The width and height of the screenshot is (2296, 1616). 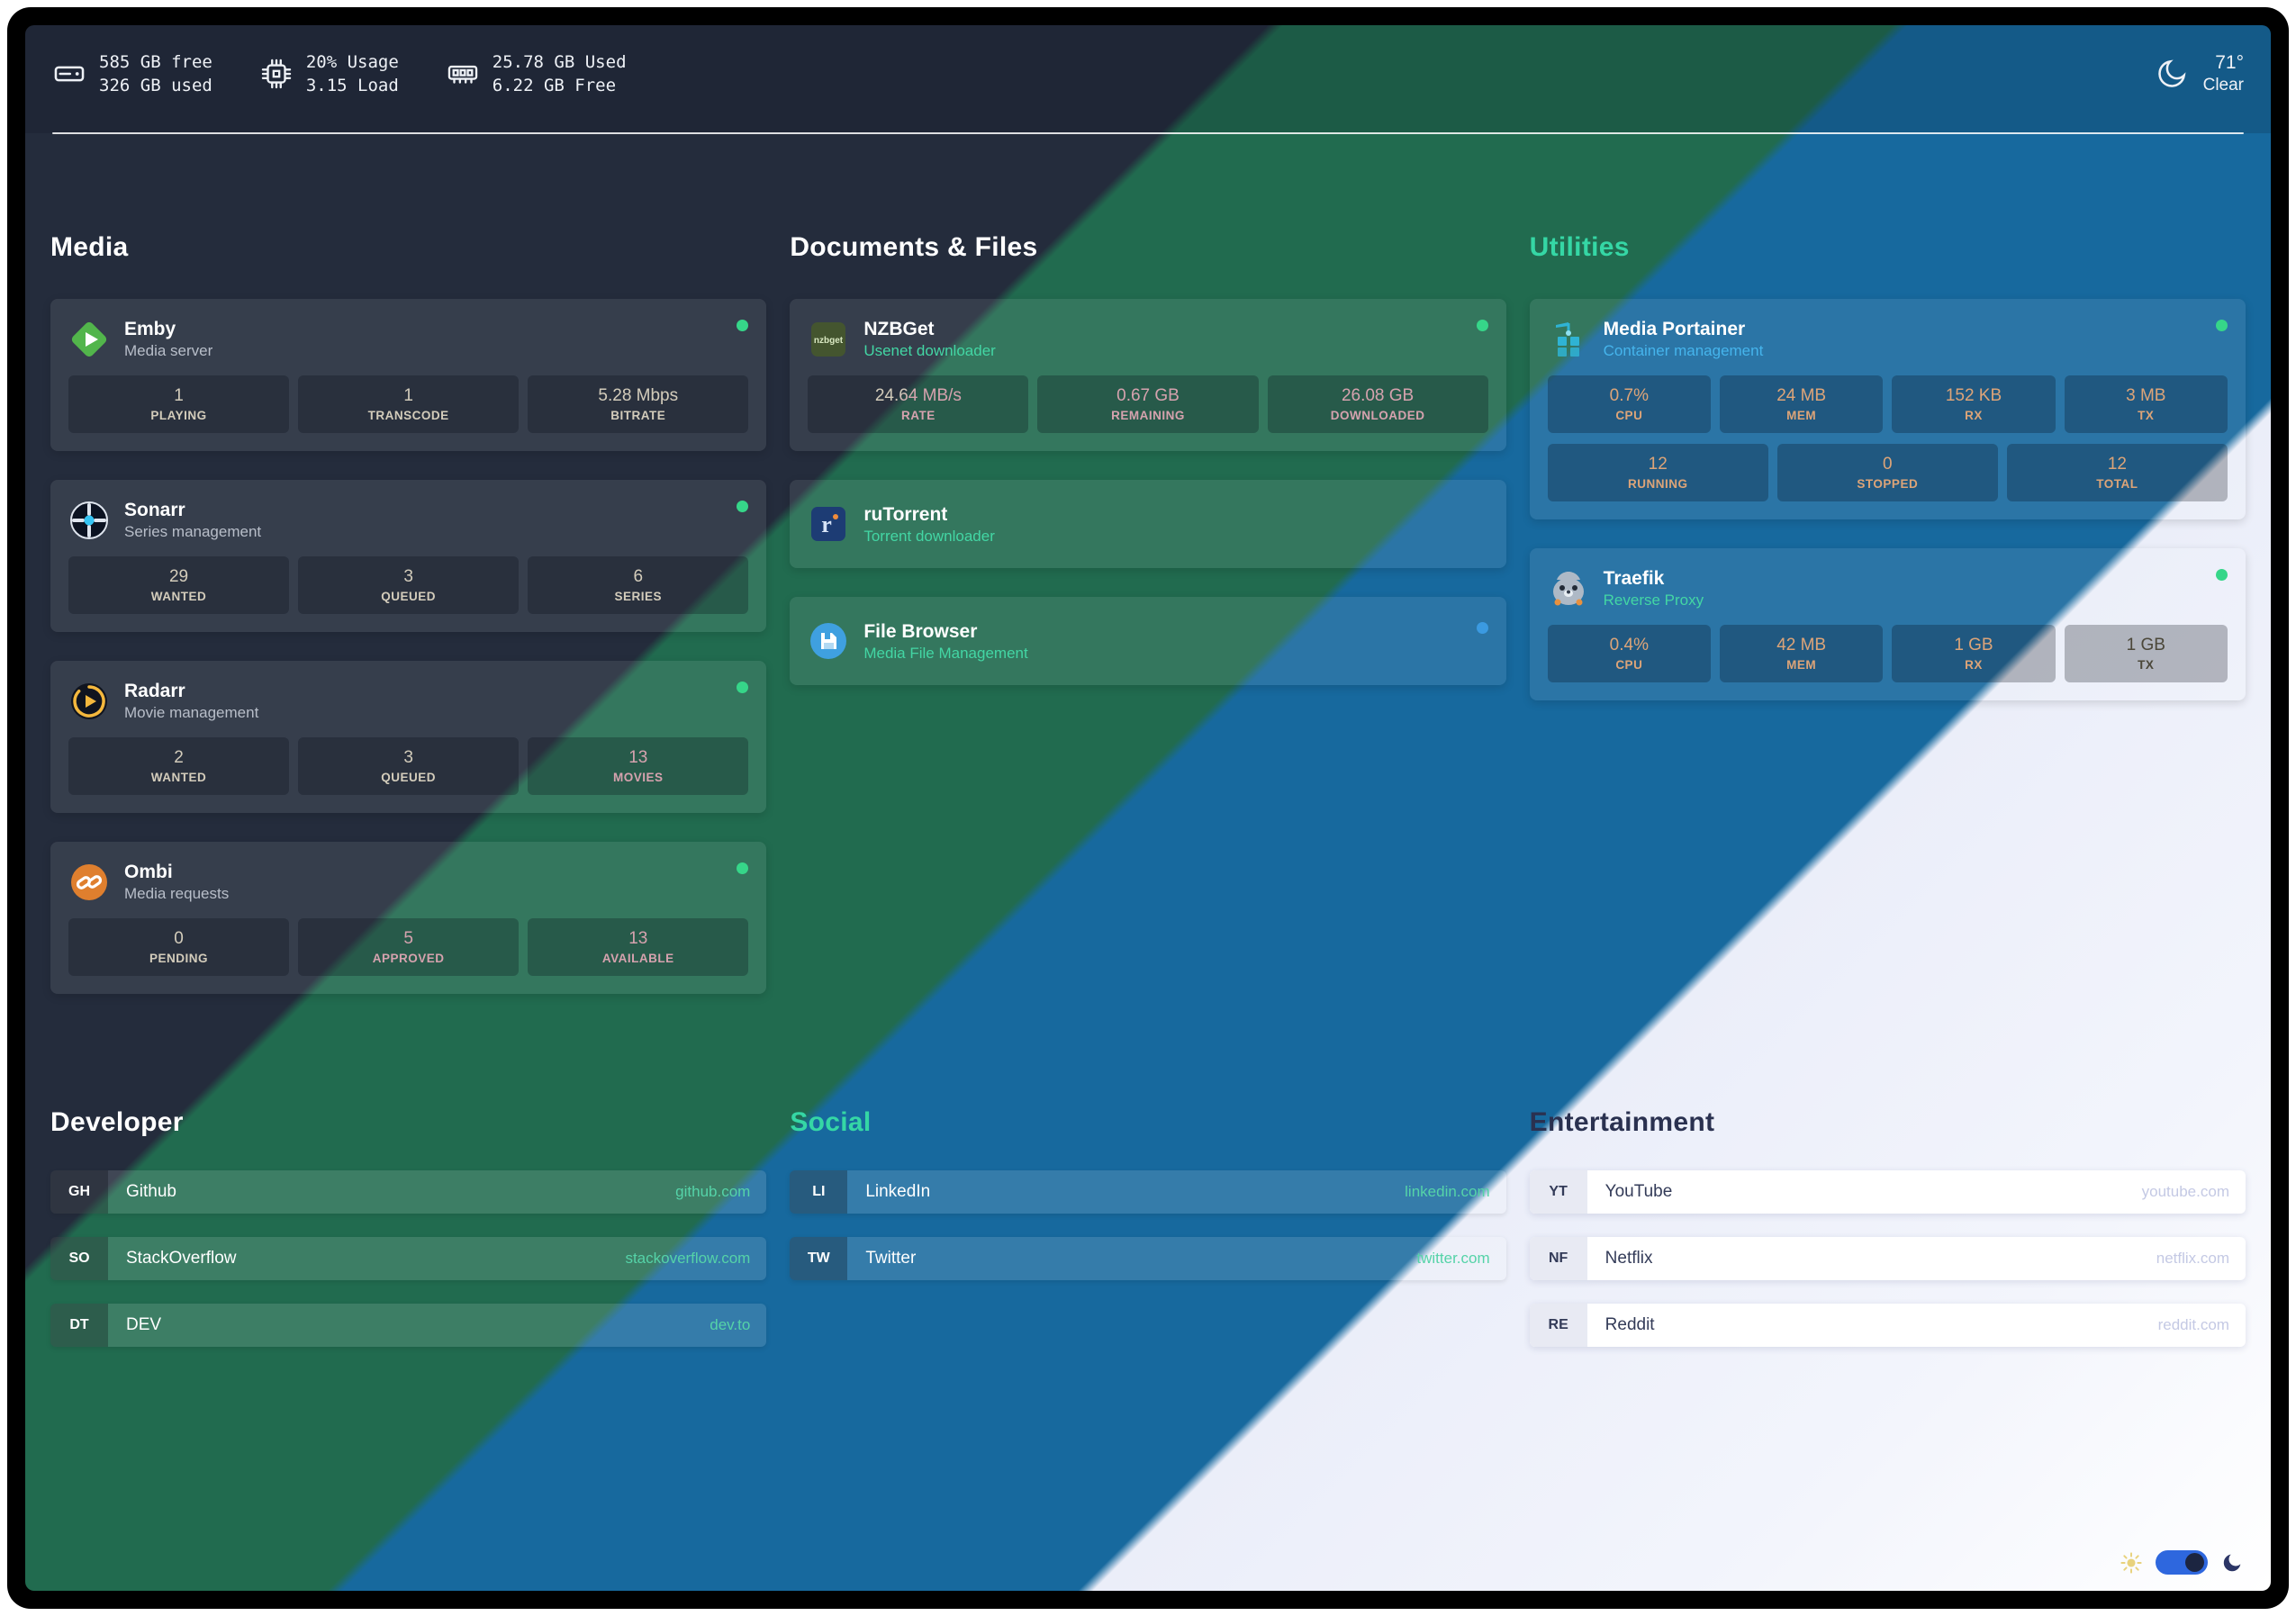 I want to click on stat-value: 3 MB, so click(x=2146, y=395).